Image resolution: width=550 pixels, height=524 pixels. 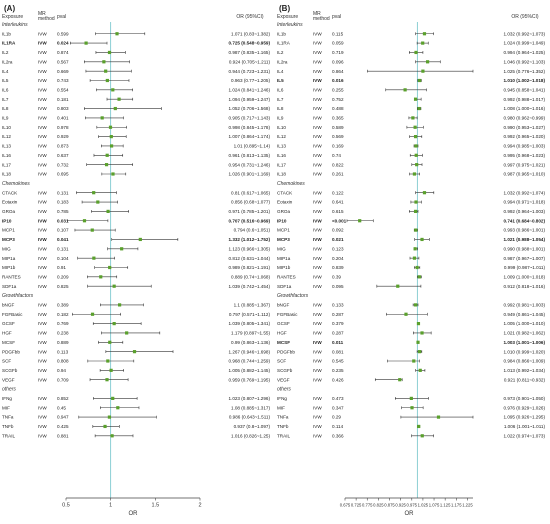 I want to click on or-ci-label: 0.924 (0.705~1.211), so click(x=250, y=61).